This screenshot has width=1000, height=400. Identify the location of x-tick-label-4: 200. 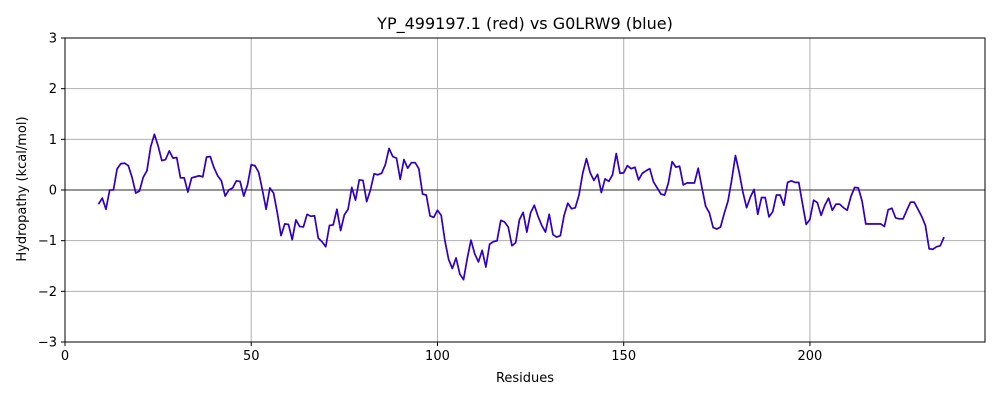
(810, 356).